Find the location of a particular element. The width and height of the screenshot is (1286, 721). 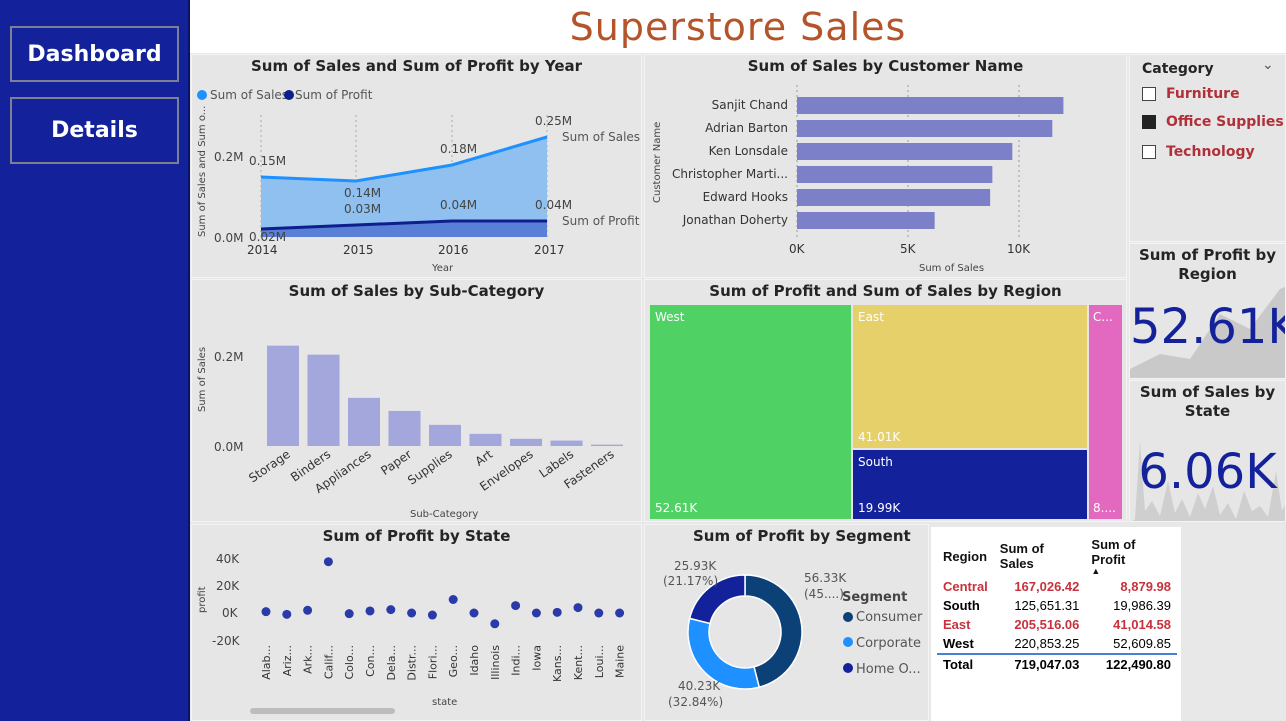

donut-label: 25.93K is located at coordinates (695, 566).